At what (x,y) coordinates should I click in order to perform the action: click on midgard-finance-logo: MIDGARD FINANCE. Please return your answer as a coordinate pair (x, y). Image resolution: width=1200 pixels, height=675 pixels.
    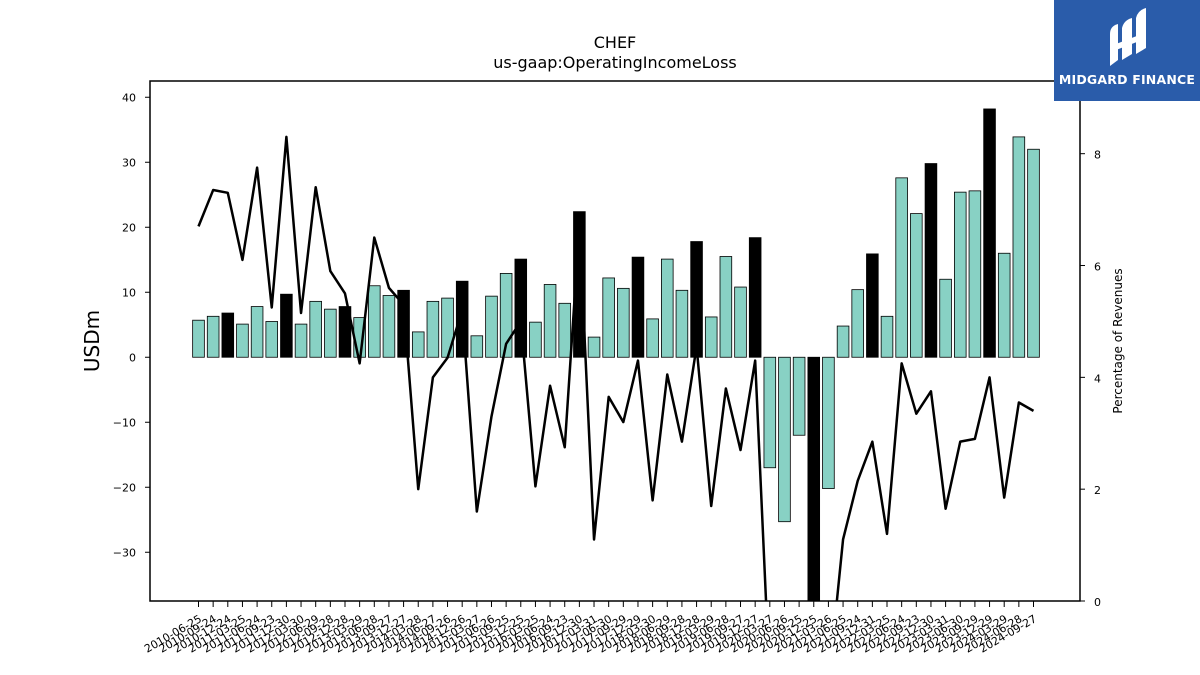
    Looking at the image, I should click on (1127, 50).